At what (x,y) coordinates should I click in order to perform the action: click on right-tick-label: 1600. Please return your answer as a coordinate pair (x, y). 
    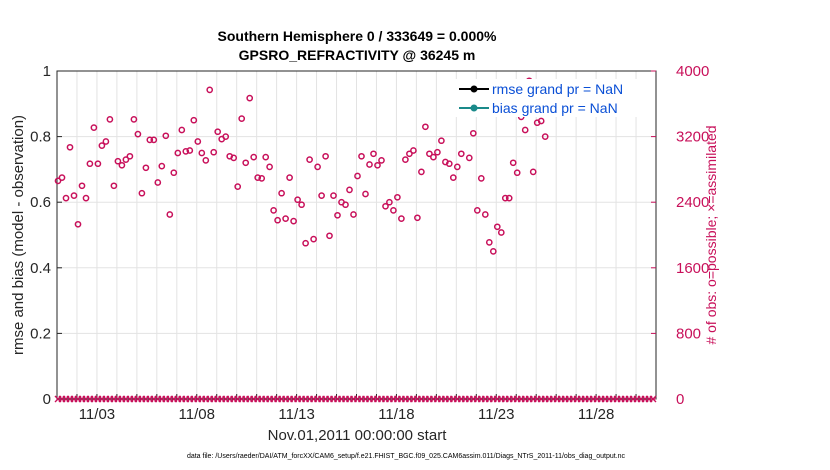
    Looking at the image, I should click on (692, 268).